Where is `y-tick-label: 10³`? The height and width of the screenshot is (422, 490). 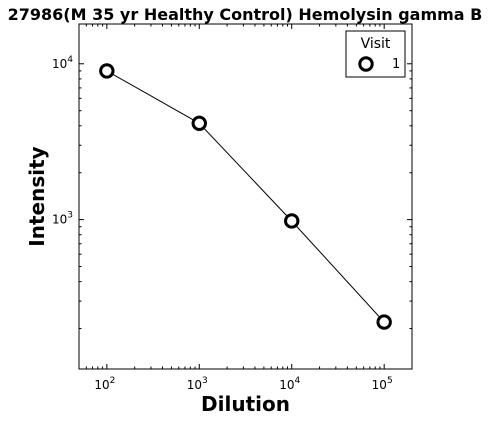
y-tick-label: 10³ is located at coordinates (62, 219).